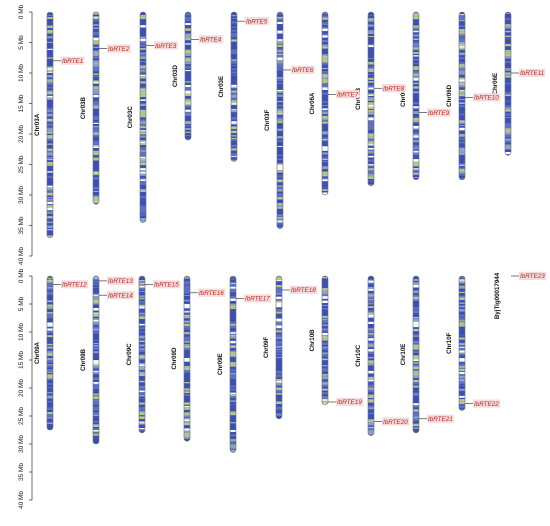  Describe the element at coordinates (392, 421) in the screenshot. I see `gene-marker-ibrte20: IbRTE20` at that location.